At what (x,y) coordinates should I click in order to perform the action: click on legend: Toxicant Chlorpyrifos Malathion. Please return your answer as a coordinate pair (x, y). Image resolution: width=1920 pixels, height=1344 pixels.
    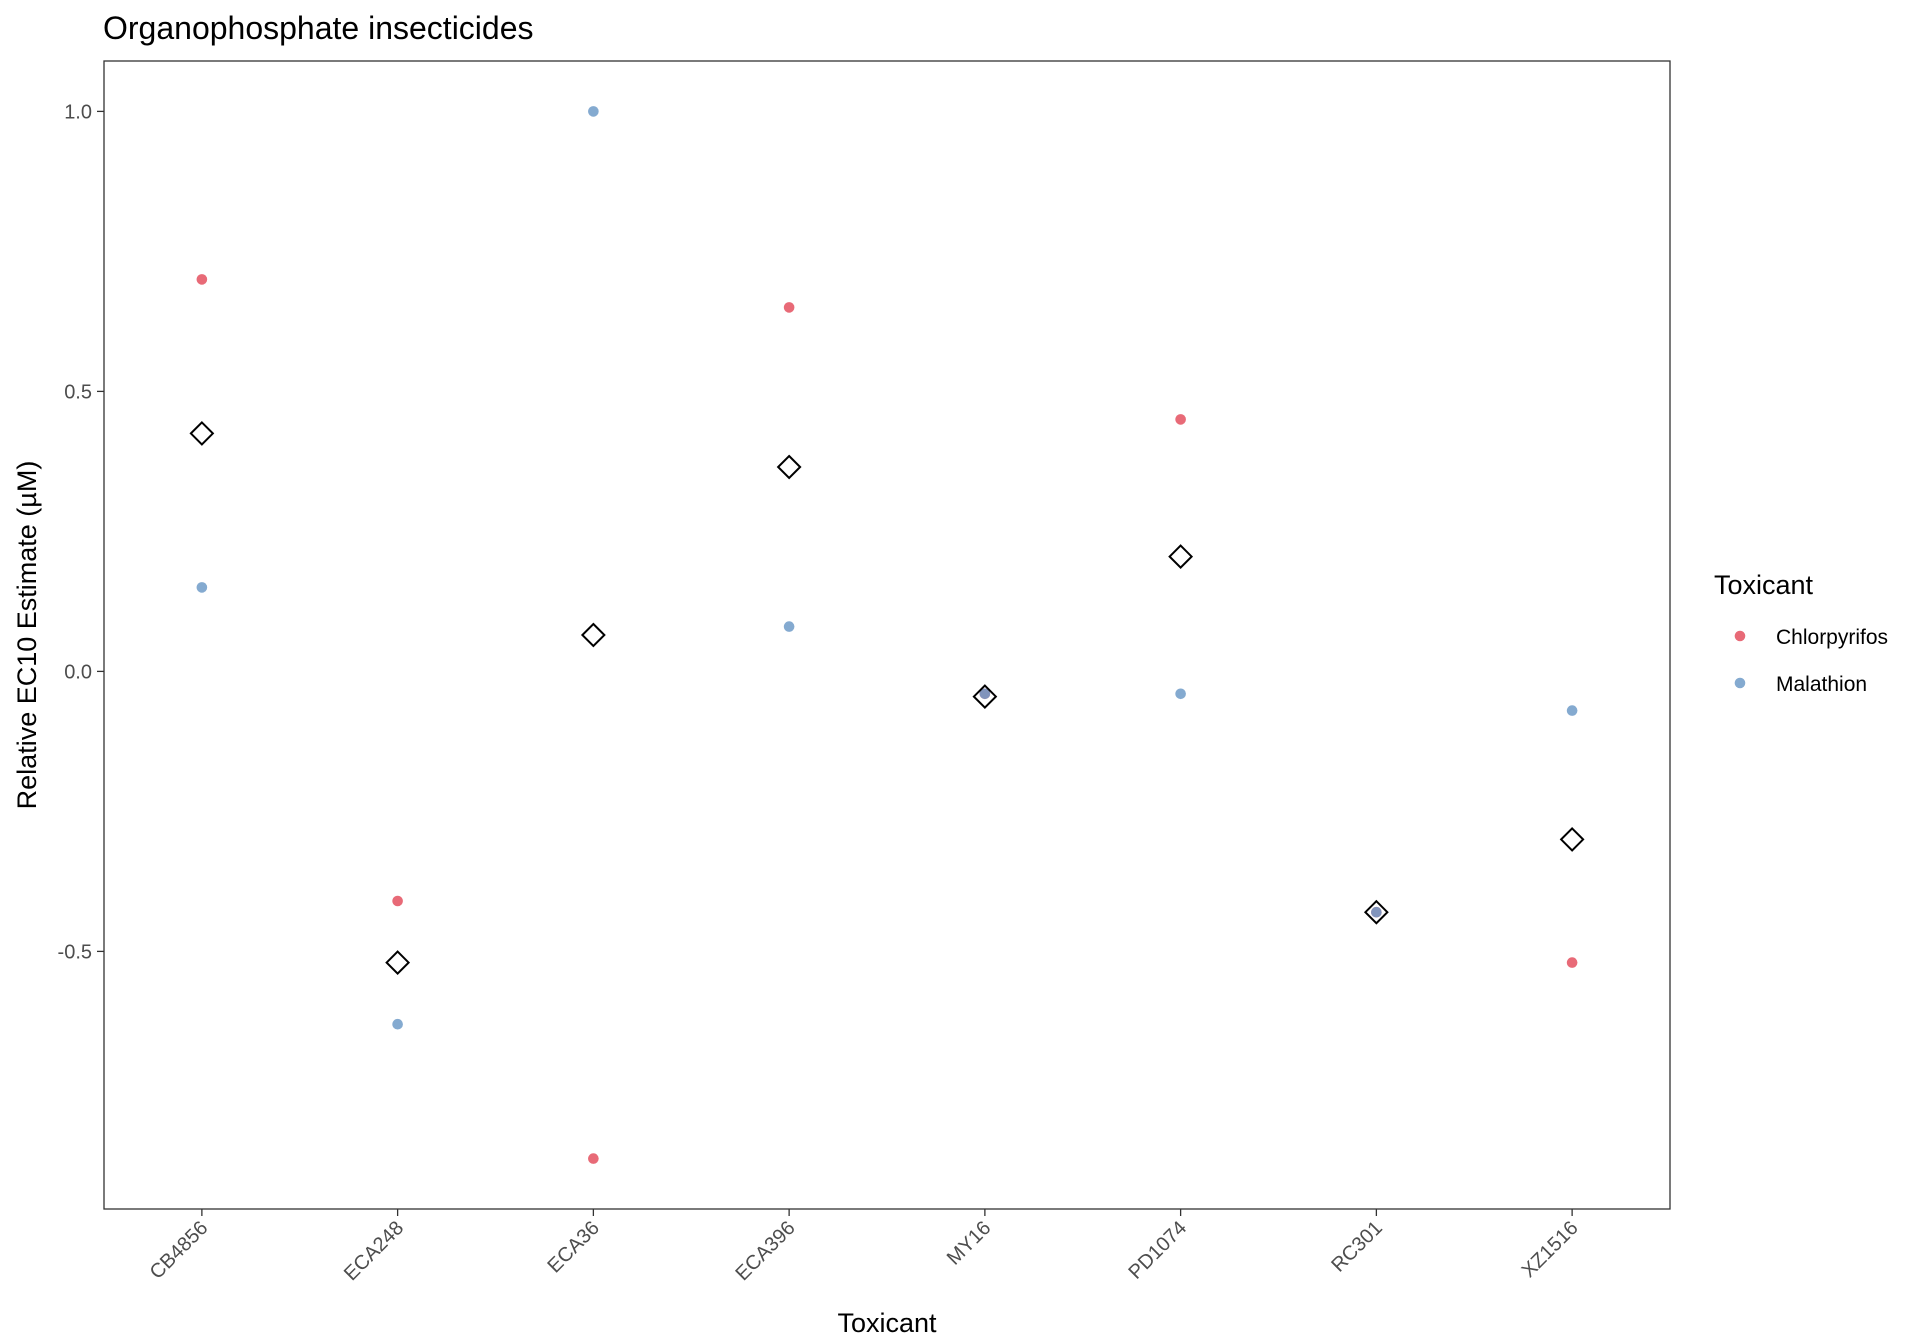
    Looking at the image, I should click on (1801, 633).